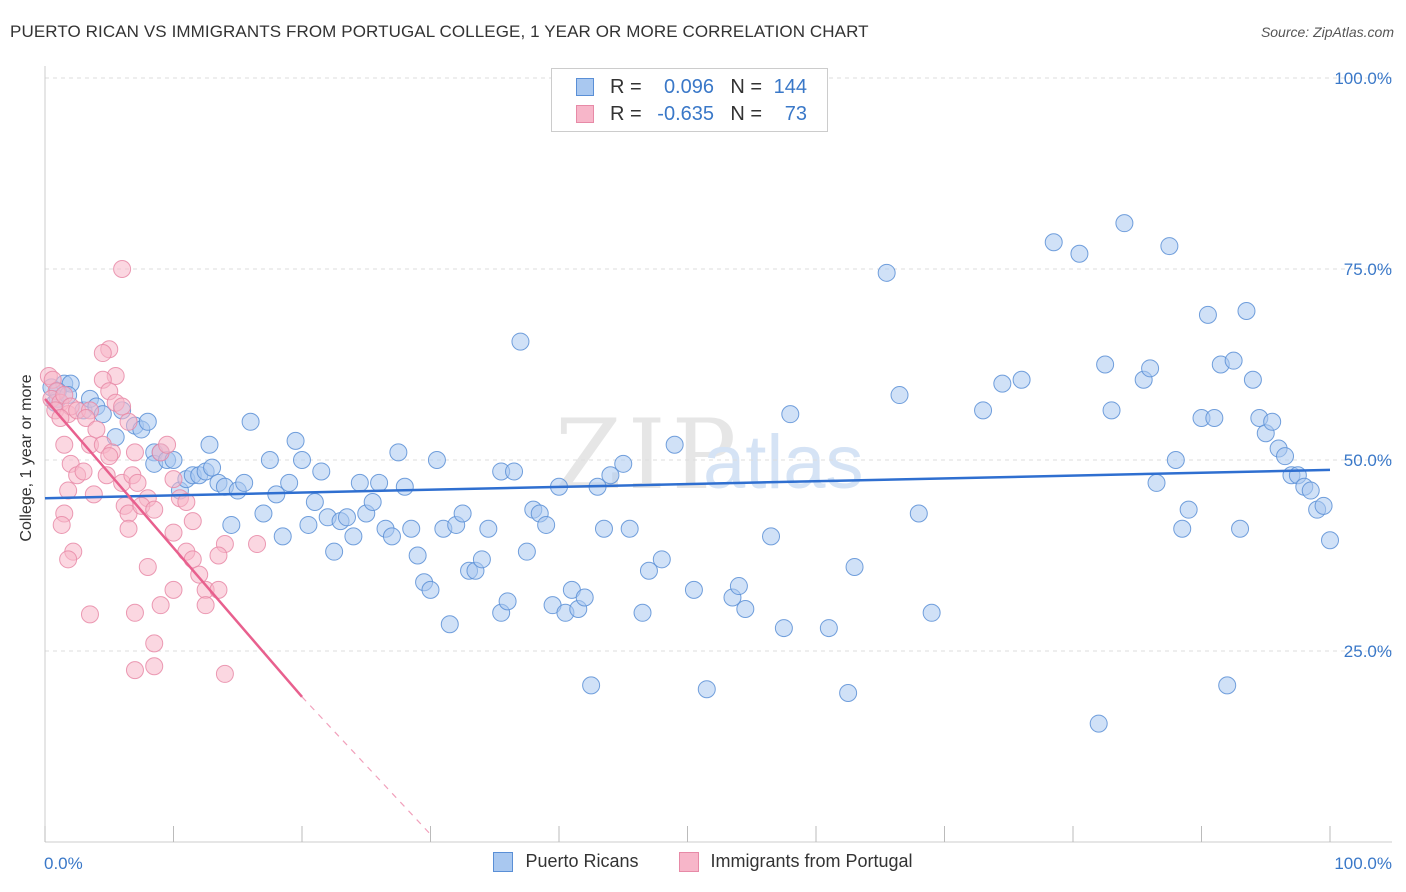  I want to click on legend-label-immigrants-portugal: Immigrants from Portugal, so click(811, 861).